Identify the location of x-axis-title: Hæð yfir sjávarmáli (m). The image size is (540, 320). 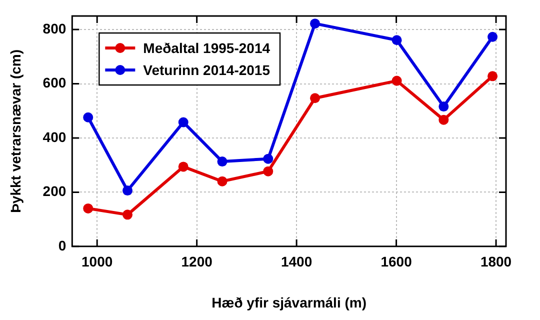
(289, 302).